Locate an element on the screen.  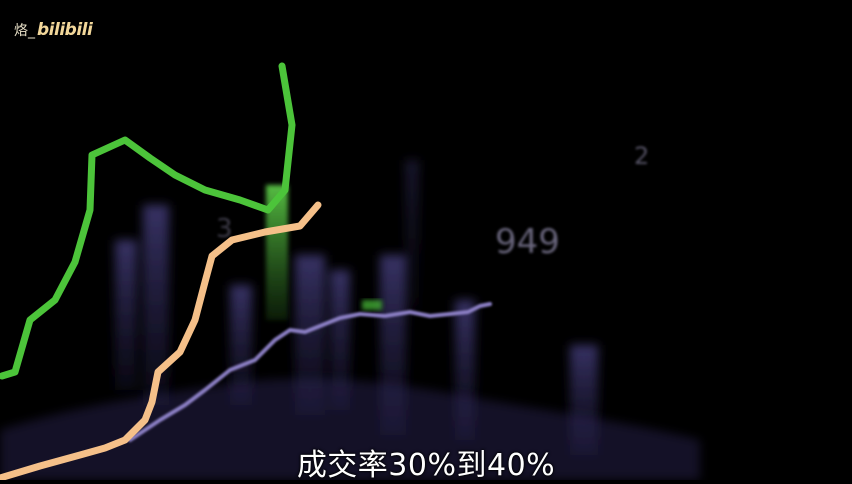
bilibili-watermark: 烙_ bilibili is located at coordinates (53, 30).